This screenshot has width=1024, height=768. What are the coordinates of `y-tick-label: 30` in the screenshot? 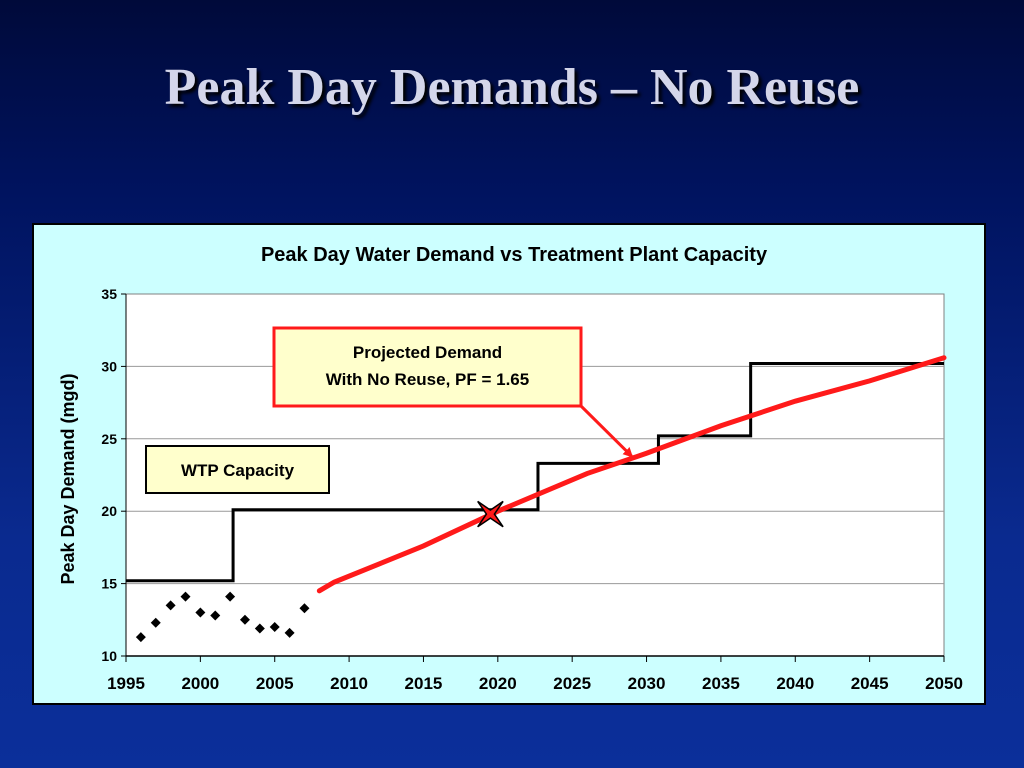 It's located at (109, 366).